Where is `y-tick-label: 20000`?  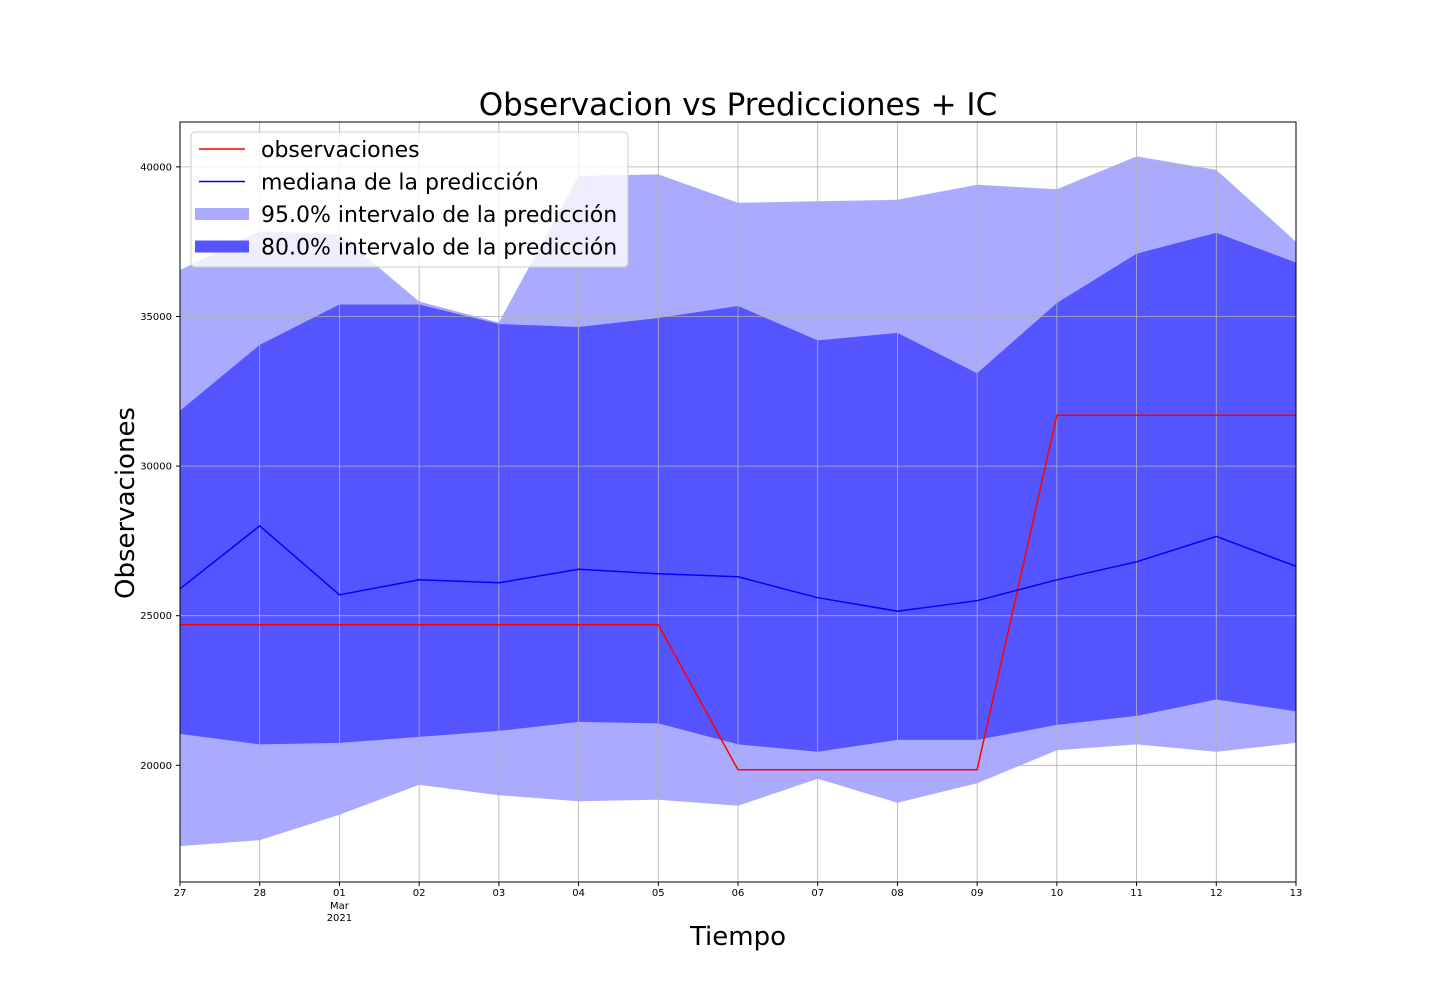
y-tick-label: 20000 is located at coordinates (156, 766).